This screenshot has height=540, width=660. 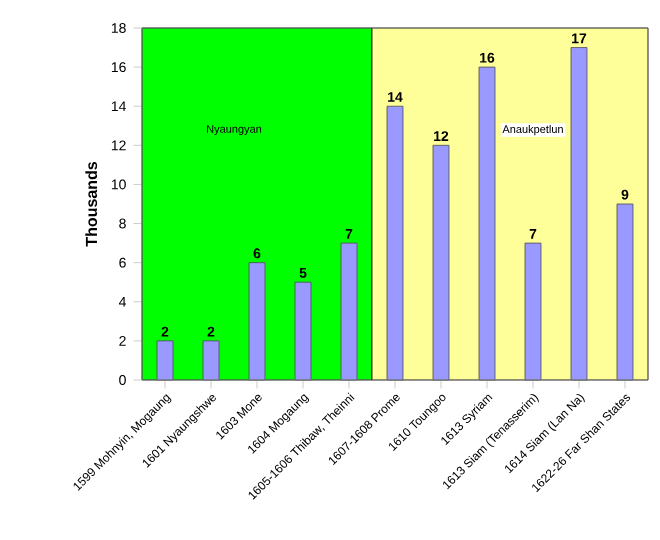 What do you see at coordinates (91, 204) in the screenshot?
I see `y-axis-title: Thousands` at bounding box center [91, 204].